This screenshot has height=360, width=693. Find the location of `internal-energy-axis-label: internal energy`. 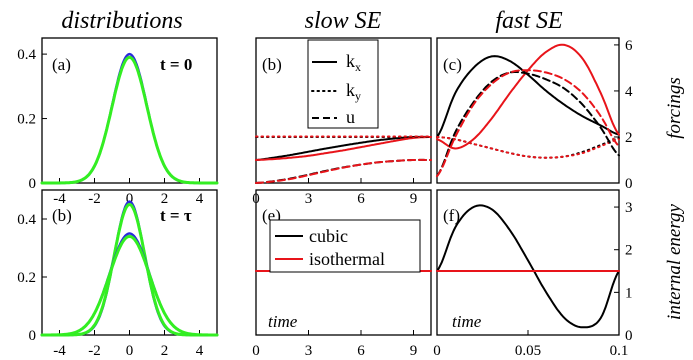

internal-energy-axis-label: internal energy is located at coordinates (674, 261).